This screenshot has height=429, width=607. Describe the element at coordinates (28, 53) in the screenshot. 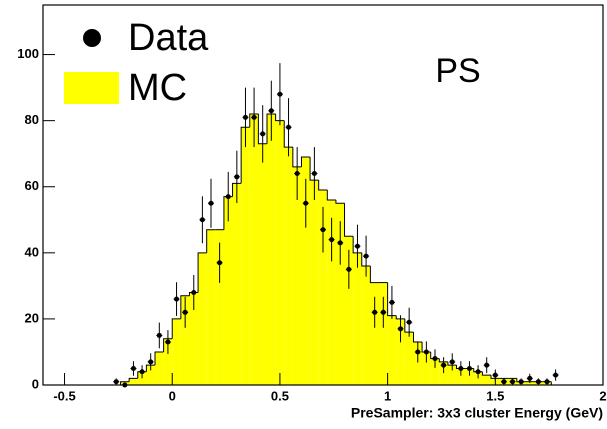

I see `y-tick-label: 100` at that location.